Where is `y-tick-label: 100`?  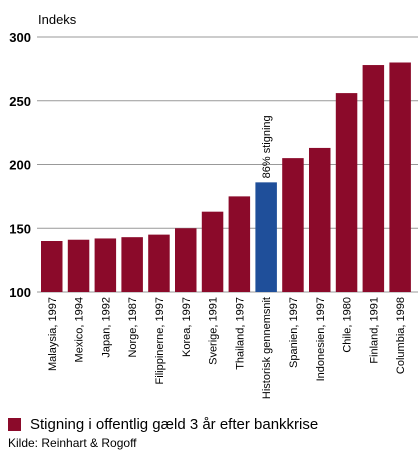 y-tick-label: 100 is located at coordinates (20, 292).